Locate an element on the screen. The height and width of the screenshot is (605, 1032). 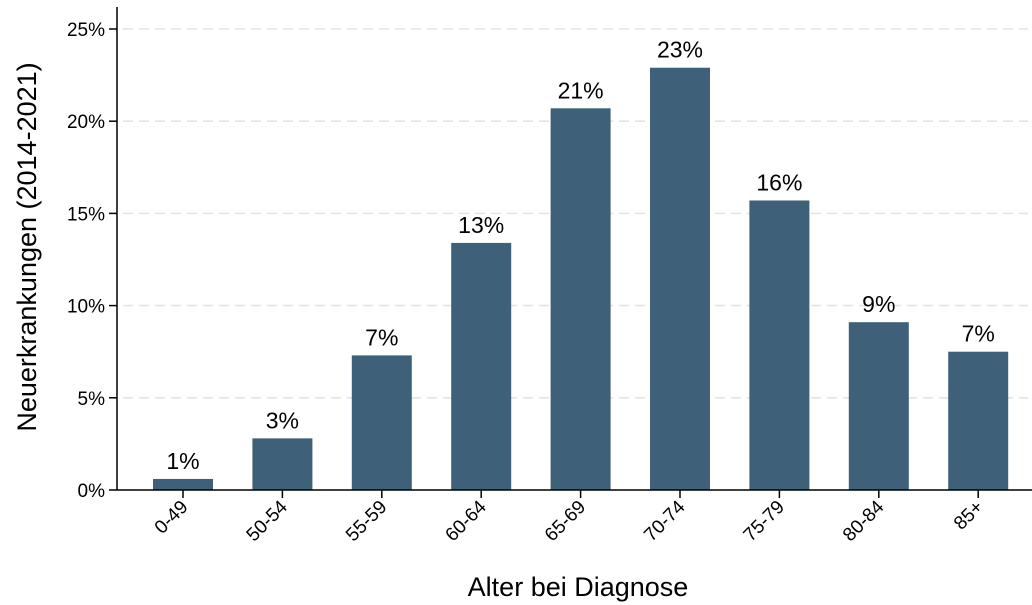
bar-value-label: 21% is located at coordinates (581, 90).